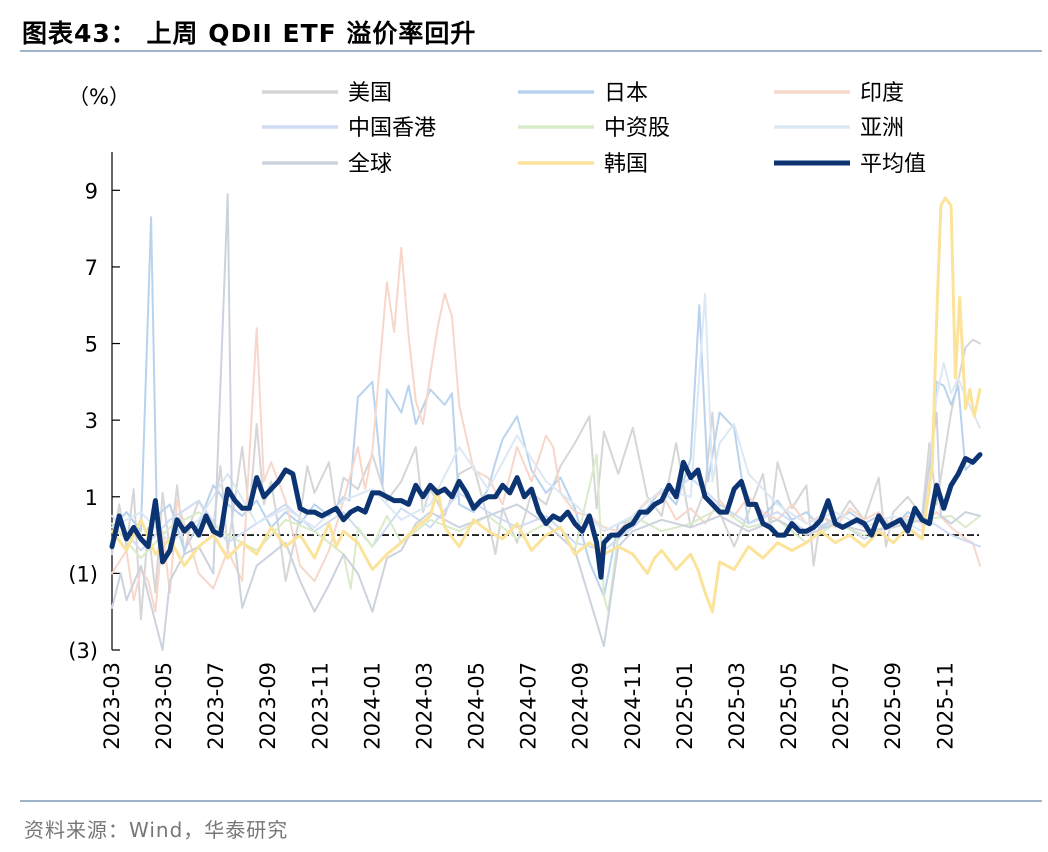  Describe the element at coordinates (94, 407) in the screenshot. I see `y-axis: 9 7 5 3 1 (1) (3)` at that location.